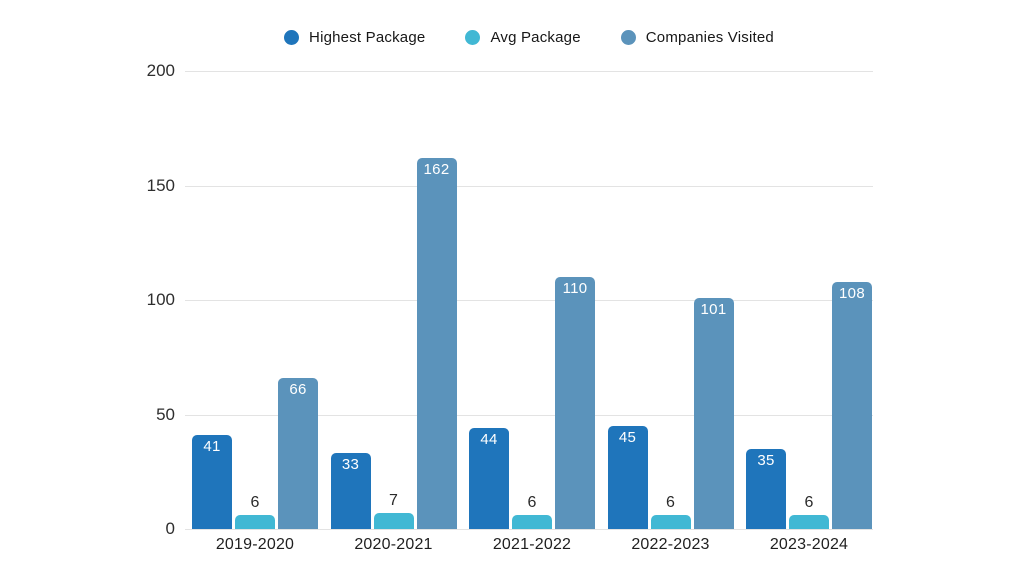  What do you see at coordinates (393, 500) in the screenshot?
I see `bar-value-label: 7` at bounding box center [393, 500].